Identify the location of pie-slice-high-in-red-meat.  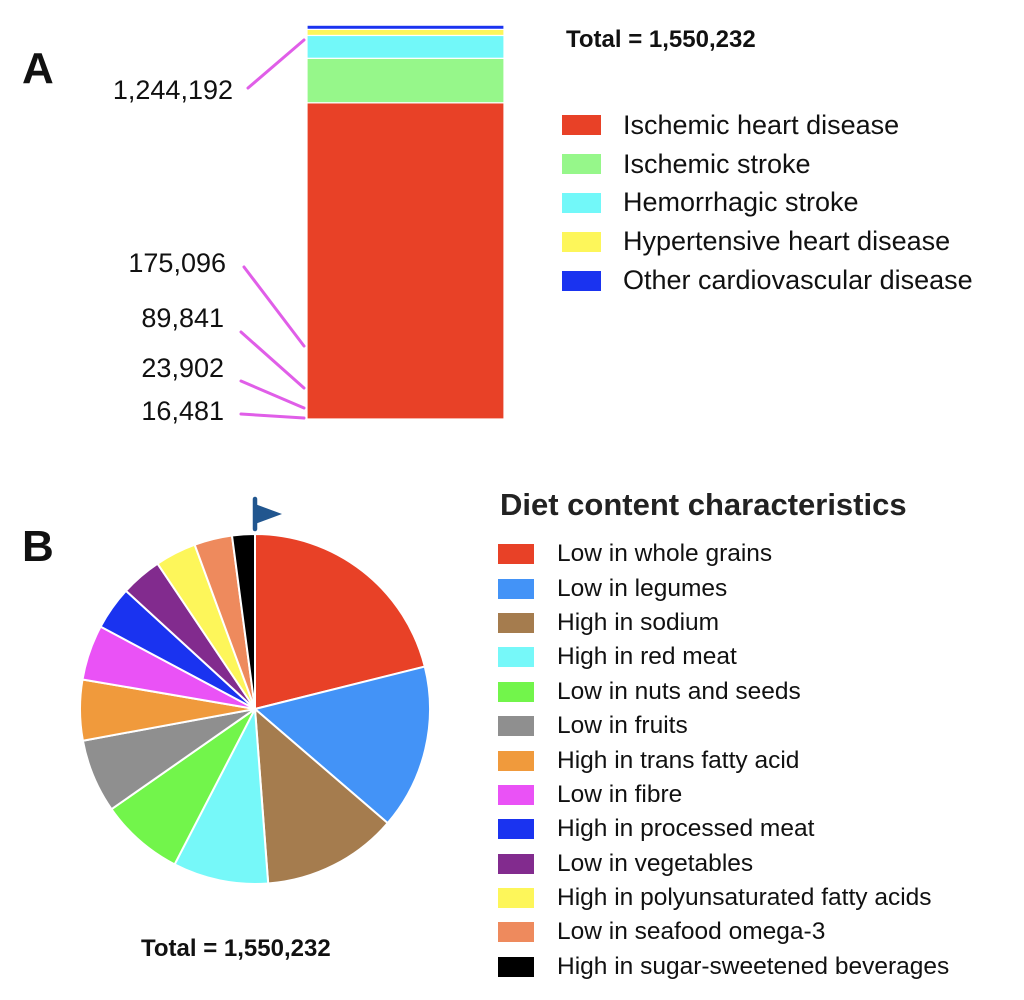
(221, 796).